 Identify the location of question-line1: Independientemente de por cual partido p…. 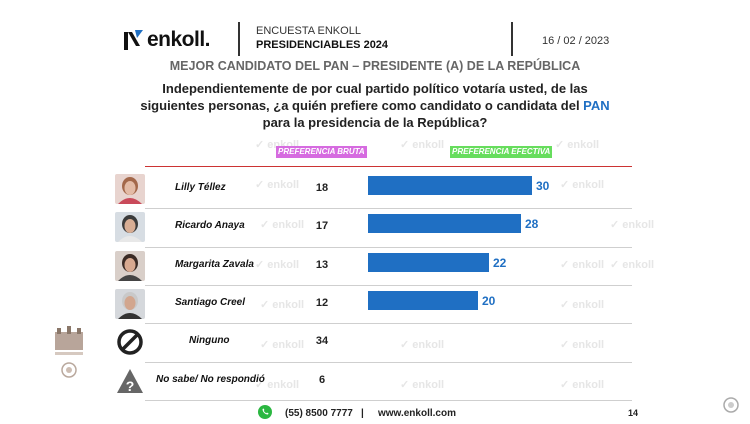
(375, 88).